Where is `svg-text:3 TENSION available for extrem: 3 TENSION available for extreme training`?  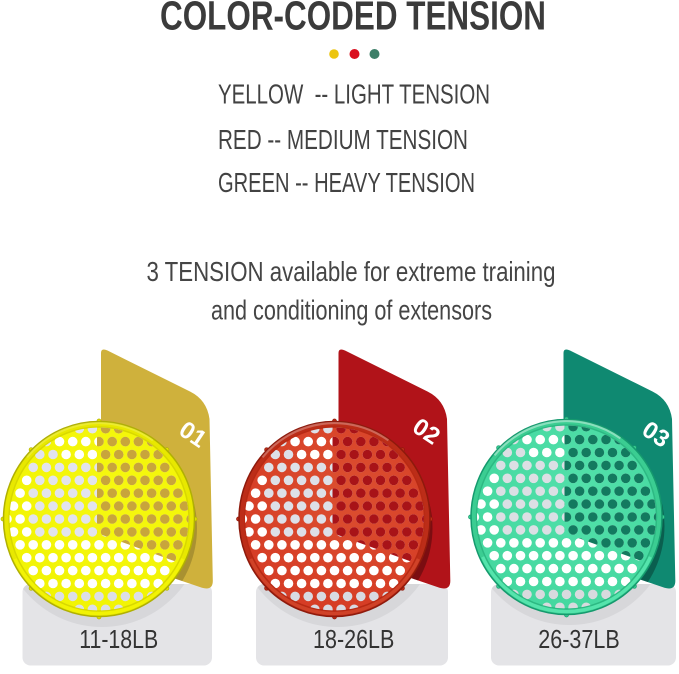
svg-text:3 TENSION available for extrem: 3 TENSION available for extreme training is located at coordinates (351, 271).